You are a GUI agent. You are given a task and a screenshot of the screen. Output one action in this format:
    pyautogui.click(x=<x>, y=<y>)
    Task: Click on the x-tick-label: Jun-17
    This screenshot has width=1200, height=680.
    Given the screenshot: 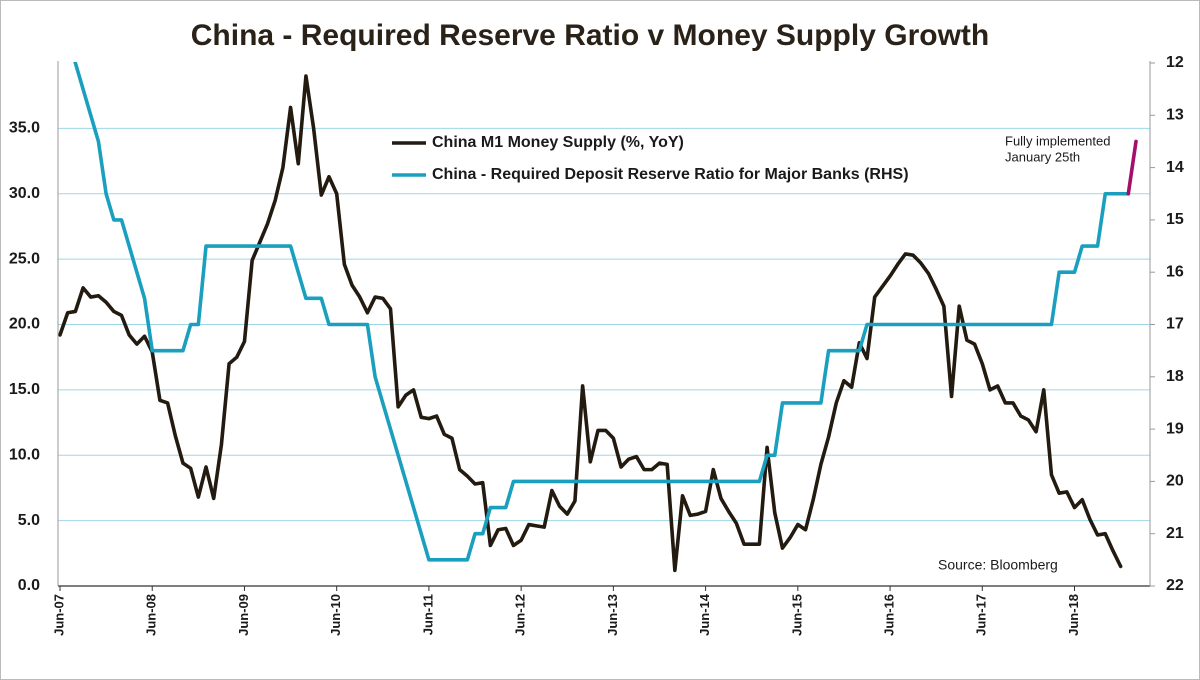 What is the action you would take?
    pyautogui.click(x=981, y=615)
    